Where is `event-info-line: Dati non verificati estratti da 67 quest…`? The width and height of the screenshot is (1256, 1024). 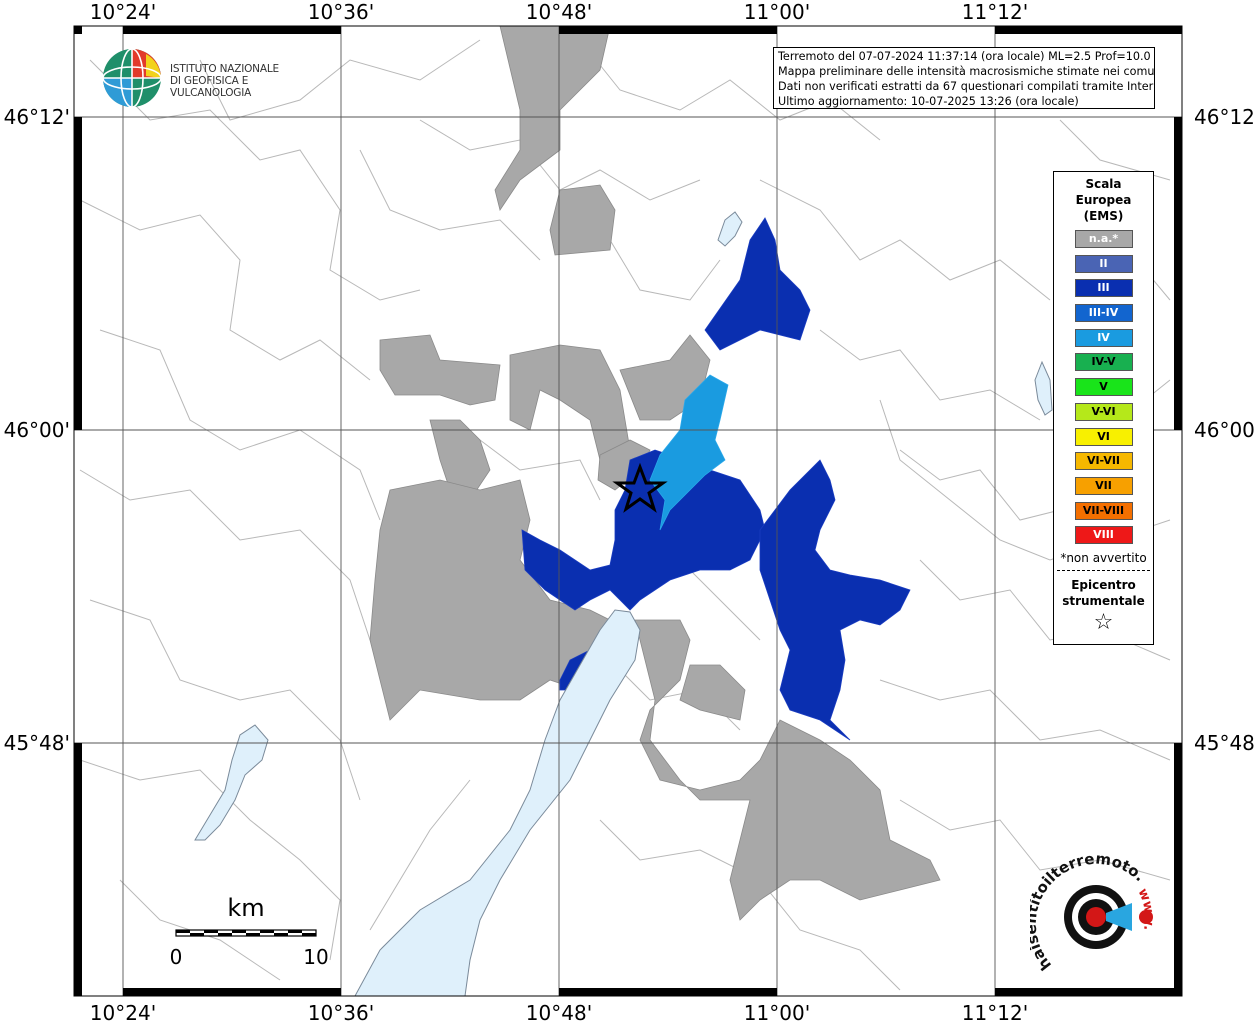 event-info-line: Dati non verificati estratti da 67 quest… is located at coordinates (966, 86).